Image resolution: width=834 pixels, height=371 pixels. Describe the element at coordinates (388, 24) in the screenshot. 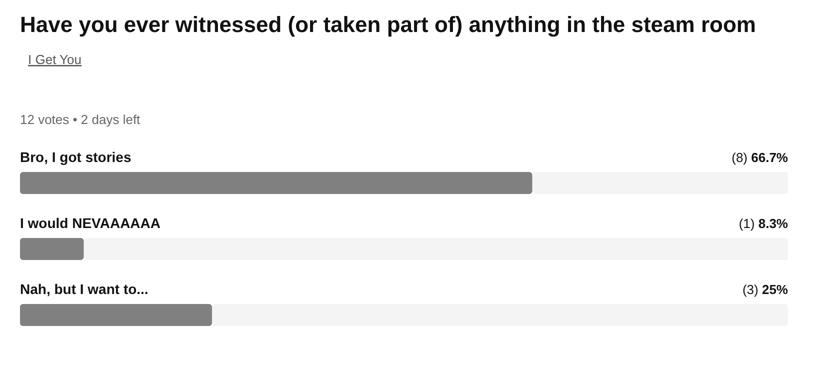

I see `chart-title: Have you ever witnessed (or taken part of) anything in the steam room` at that location.